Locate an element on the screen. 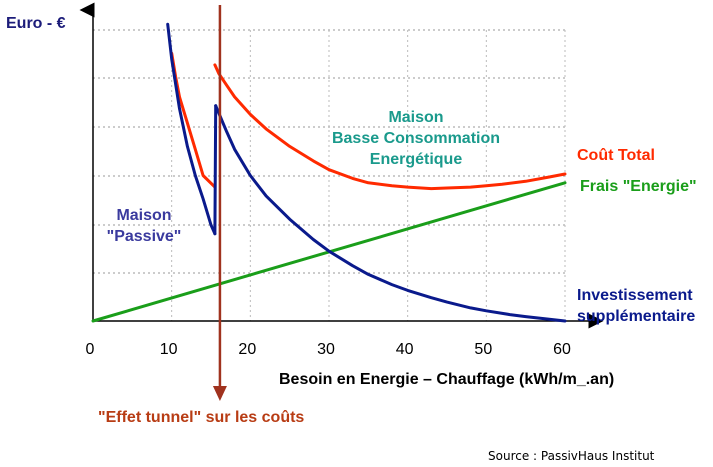 Image resolution: width=713 pixels, height=467 pixels. x-tick-label-10: 10 is located at coordinates (169, 349).